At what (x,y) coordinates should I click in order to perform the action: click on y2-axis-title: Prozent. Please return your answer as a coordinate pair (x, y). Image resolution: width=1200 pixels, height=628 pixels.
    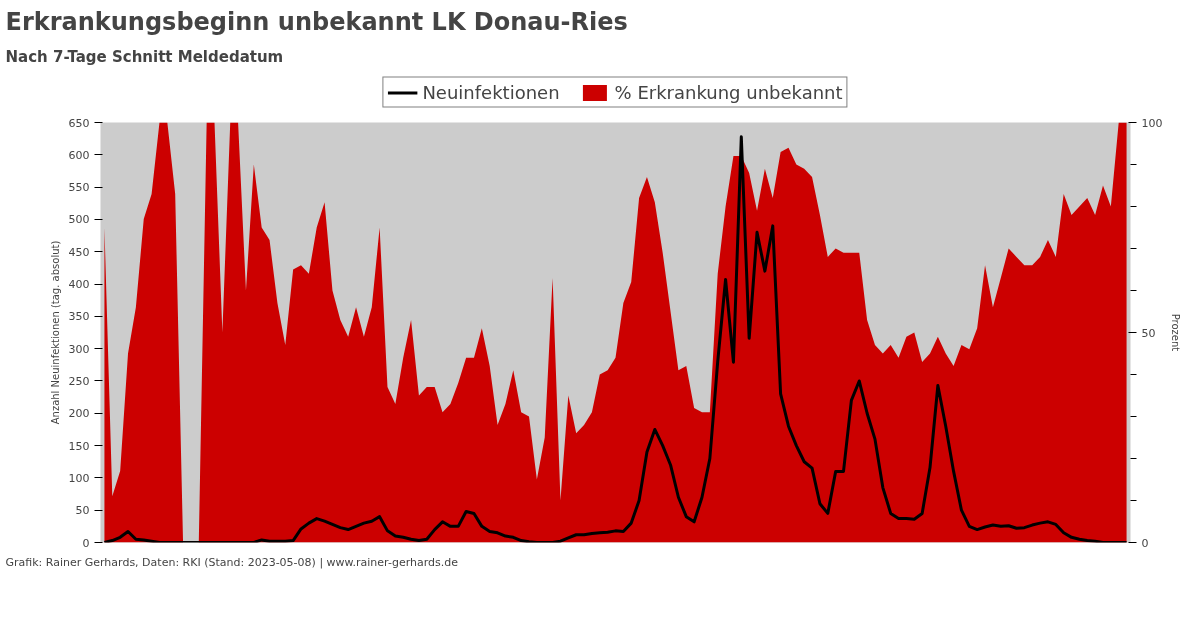
    Looking at the image, I should click on (1176, 332).